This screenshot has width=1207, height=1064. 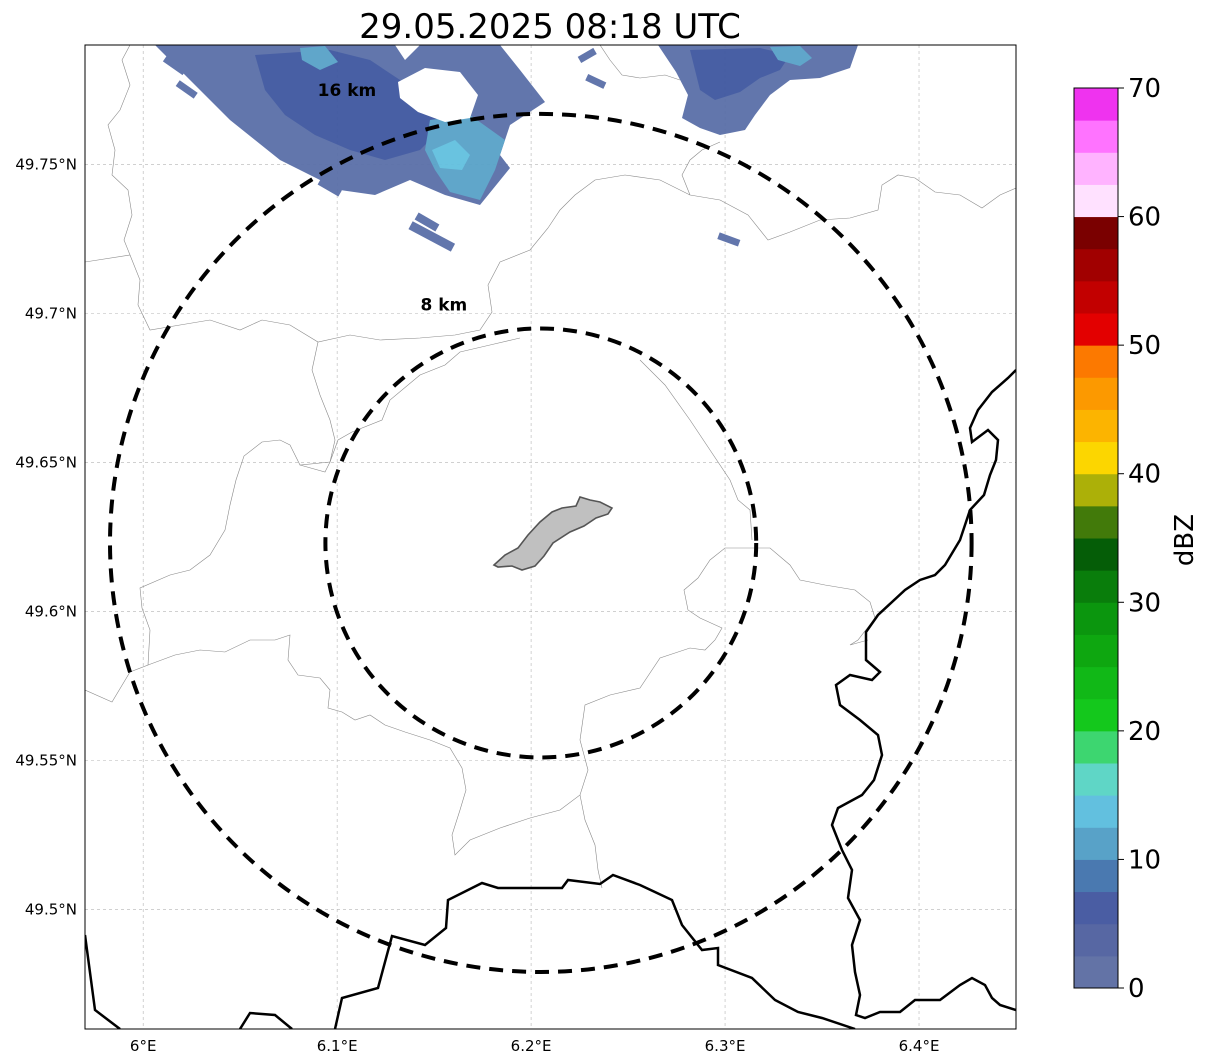 What do you see at coordinates (919, 1046) in the screenshot?
I see `x-tick-label: 6.4°E` at bounding box center [919, 1046].